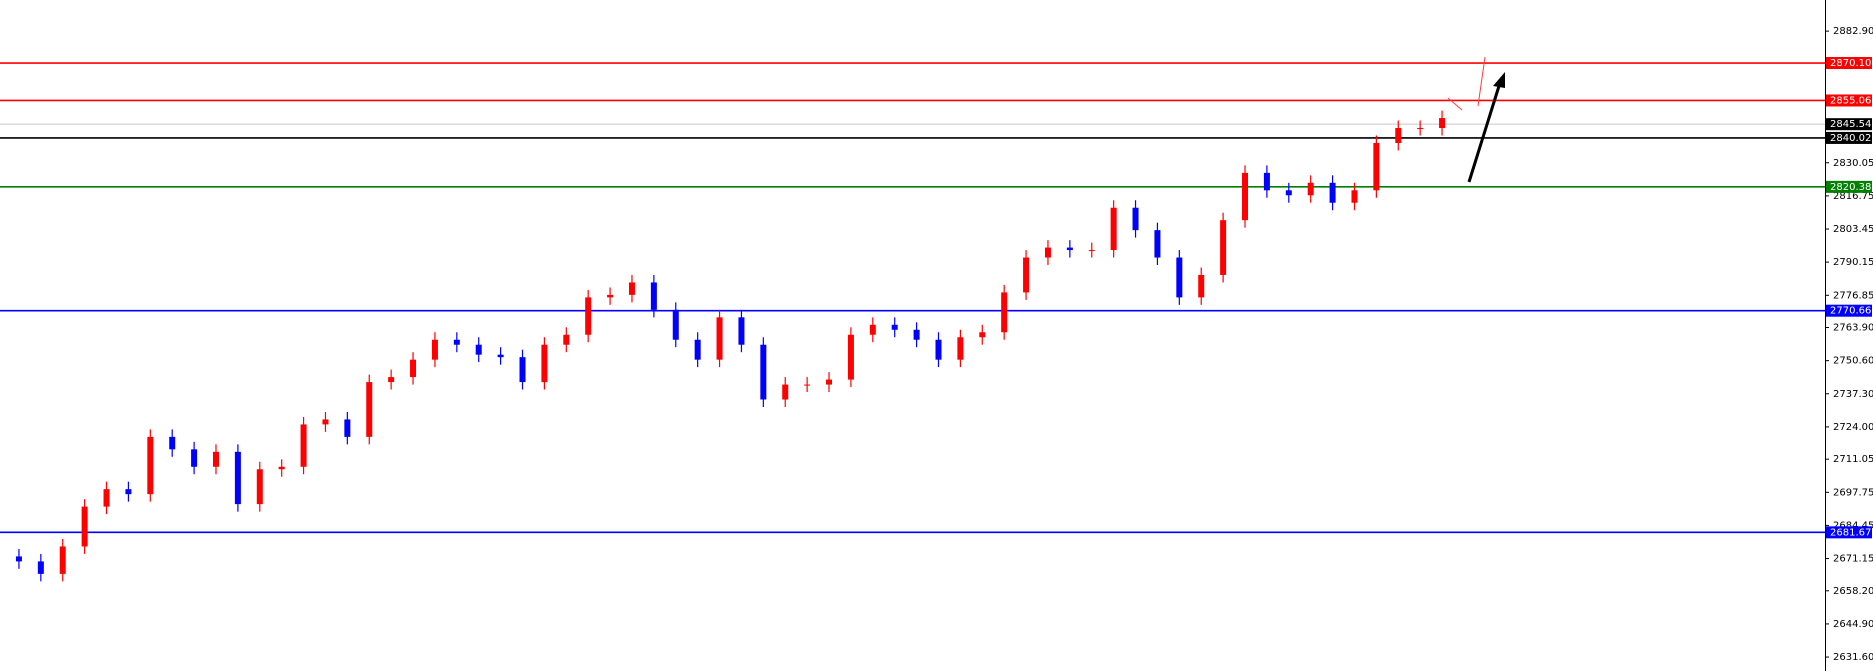 The height and width of the screenshot is (671, 1873). Describe the element at coordinates (1853, 394) in the screenshot. I see `y-tick-label: 2737.30` at that location.